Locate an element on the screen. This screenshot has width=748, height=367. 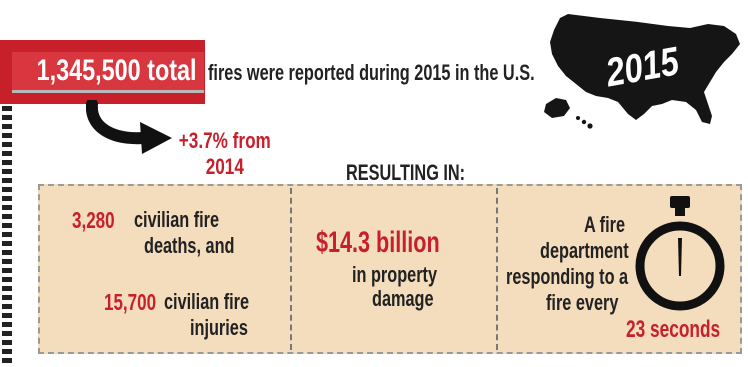
change-line-2: 2014 is located at coordinates (224, 166).